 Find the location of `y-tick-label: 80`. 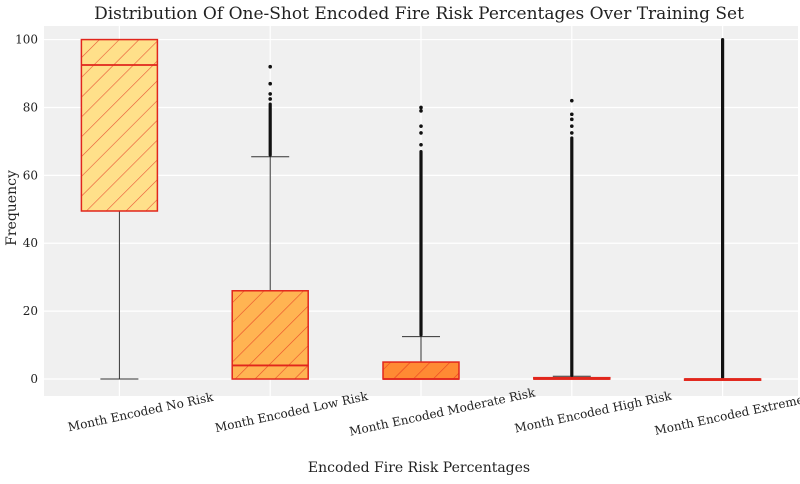

y-tick-label: 80 is located at coordinates (30, 107).